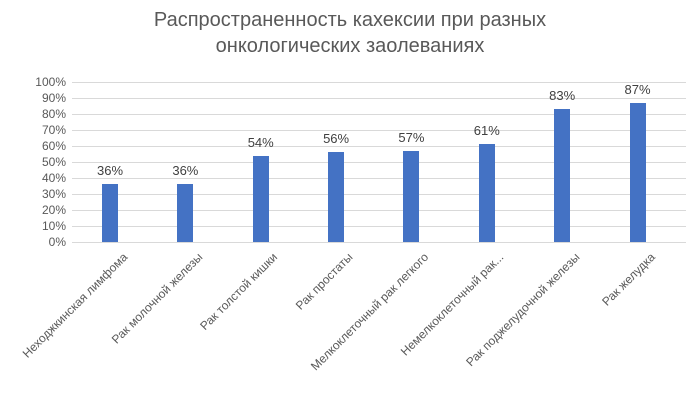  Describe the element at coordinates (53, 130) in the screenshot. I see `y-axis-tick-label: 70%` at that location.